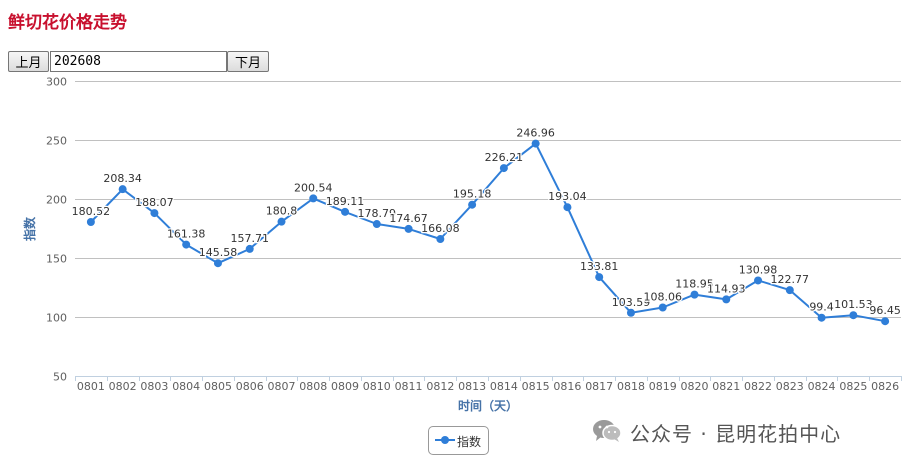 The height and width of the screenshot is (466, 909). What do you see at coordinates (790, 386) in the screenshot?
I see `x-tick-label: 0823` at bounding box center [790, 386].